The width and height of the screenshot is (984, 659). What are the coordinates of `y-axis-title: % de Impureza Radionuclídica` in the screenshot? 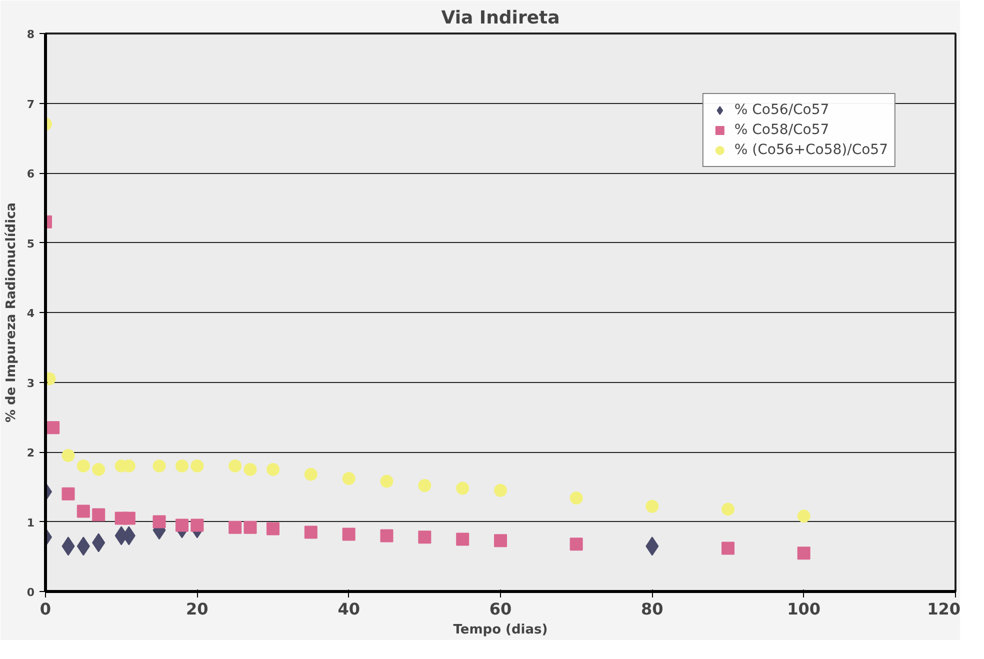 It's located at (11, 312).